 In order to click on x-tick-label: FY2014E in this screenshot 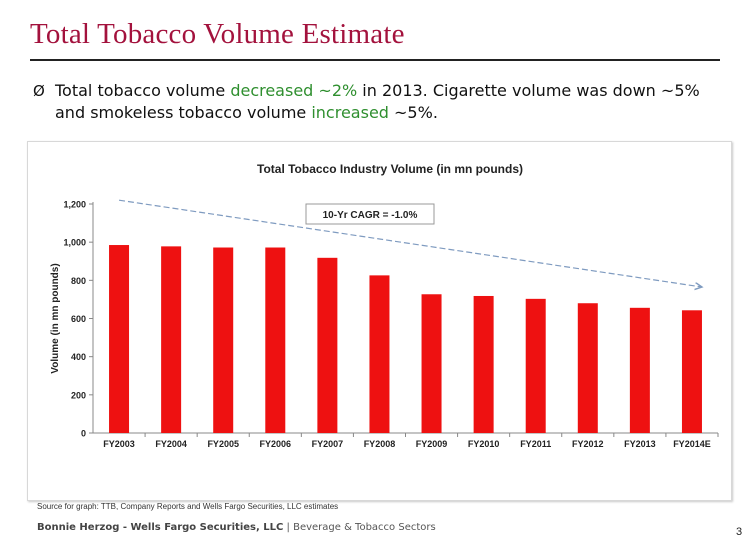, I will do `click(692, 444)`.